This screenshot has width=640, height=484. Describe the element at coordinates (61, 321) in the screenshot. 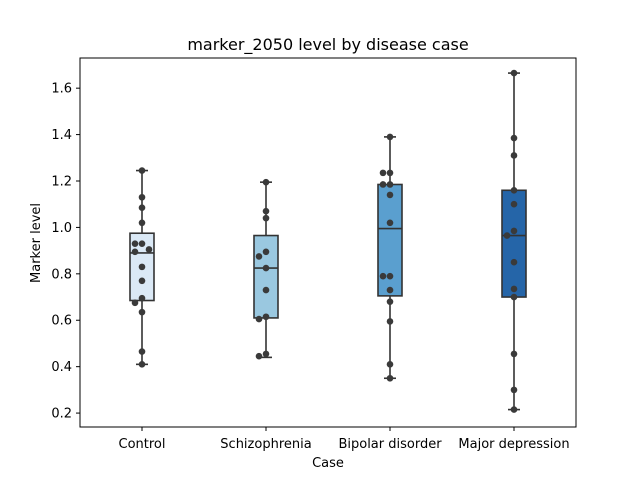

I see `y-tick-label: 0.6` at that location.